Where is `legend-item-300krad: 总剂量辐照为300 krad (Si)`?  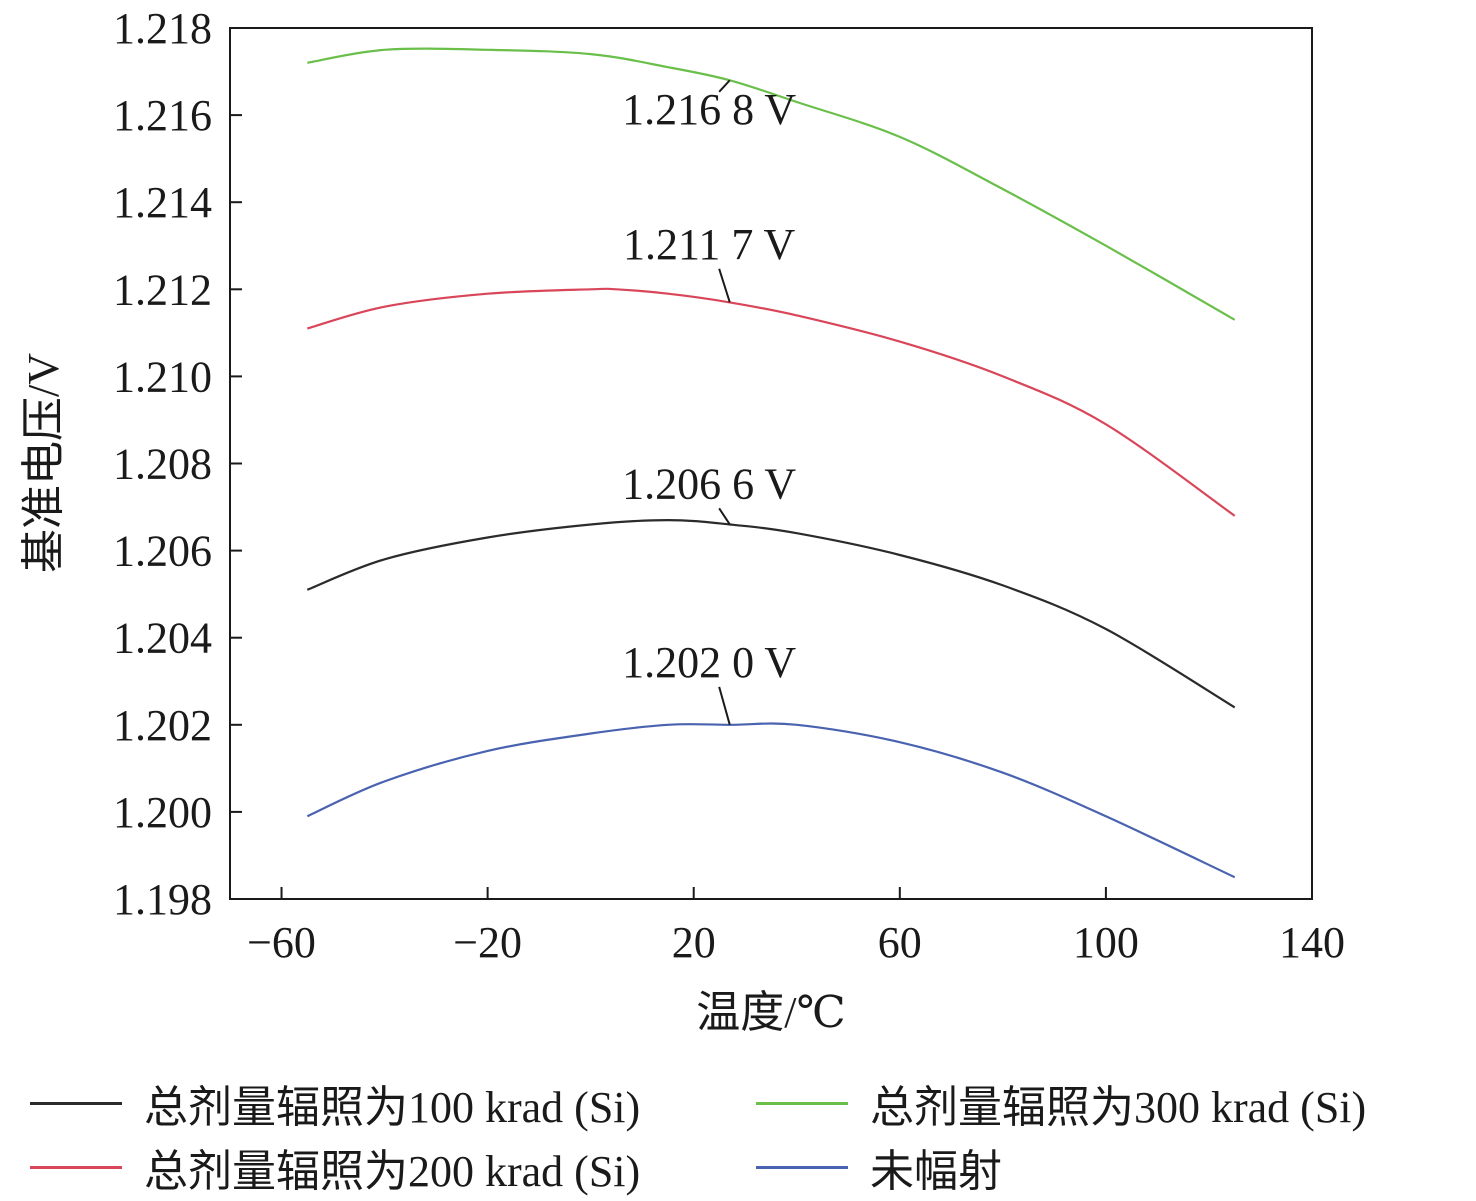
legend-item-300krad: 总剂量辐照为300 krad (Si) is located at coordinates (1061, 1103).